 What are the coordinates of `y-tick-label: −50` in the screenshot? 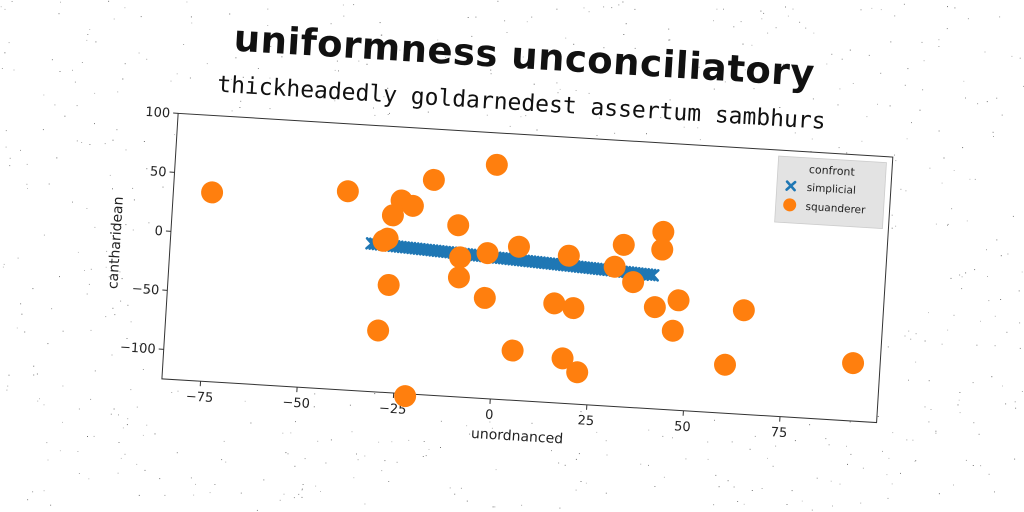 It's located at (145, 290).